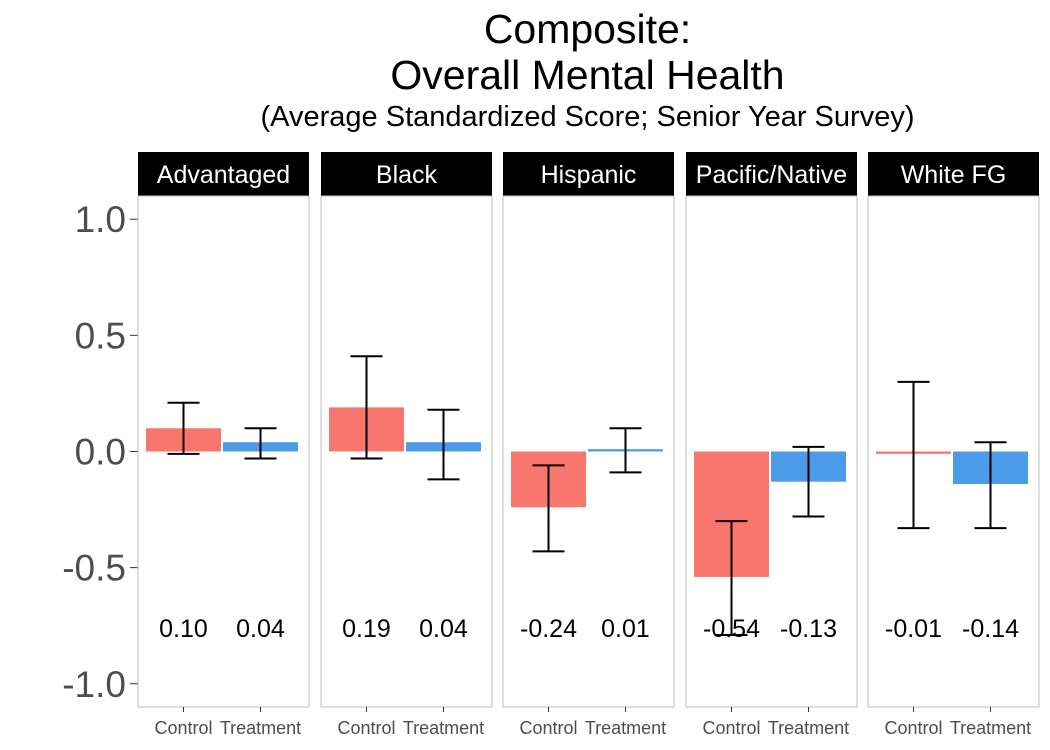 This screenshot has height=750, width=1050. Describe the element at coordinates (913, 629) in the screenshot. I see `data-label: -0.01` at that location.